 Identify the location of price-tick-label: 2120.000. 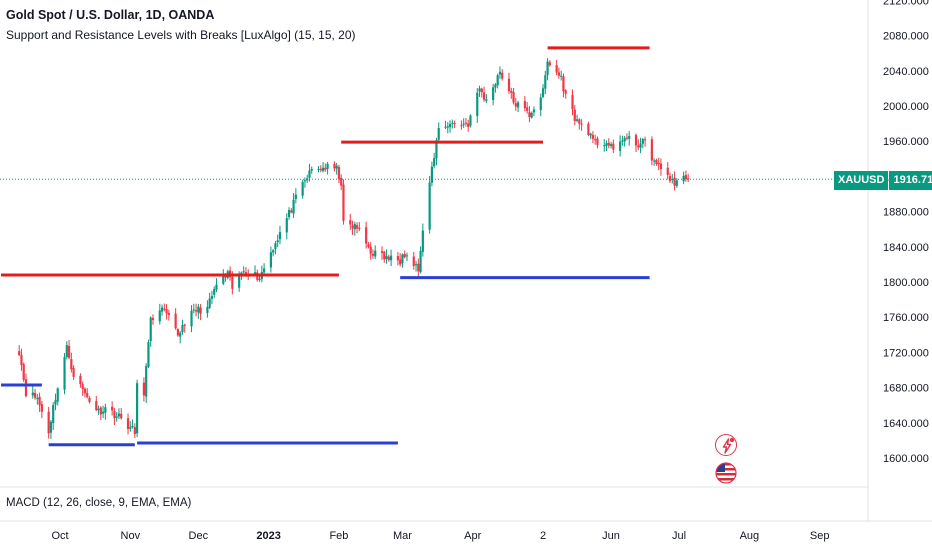
(906, 3).